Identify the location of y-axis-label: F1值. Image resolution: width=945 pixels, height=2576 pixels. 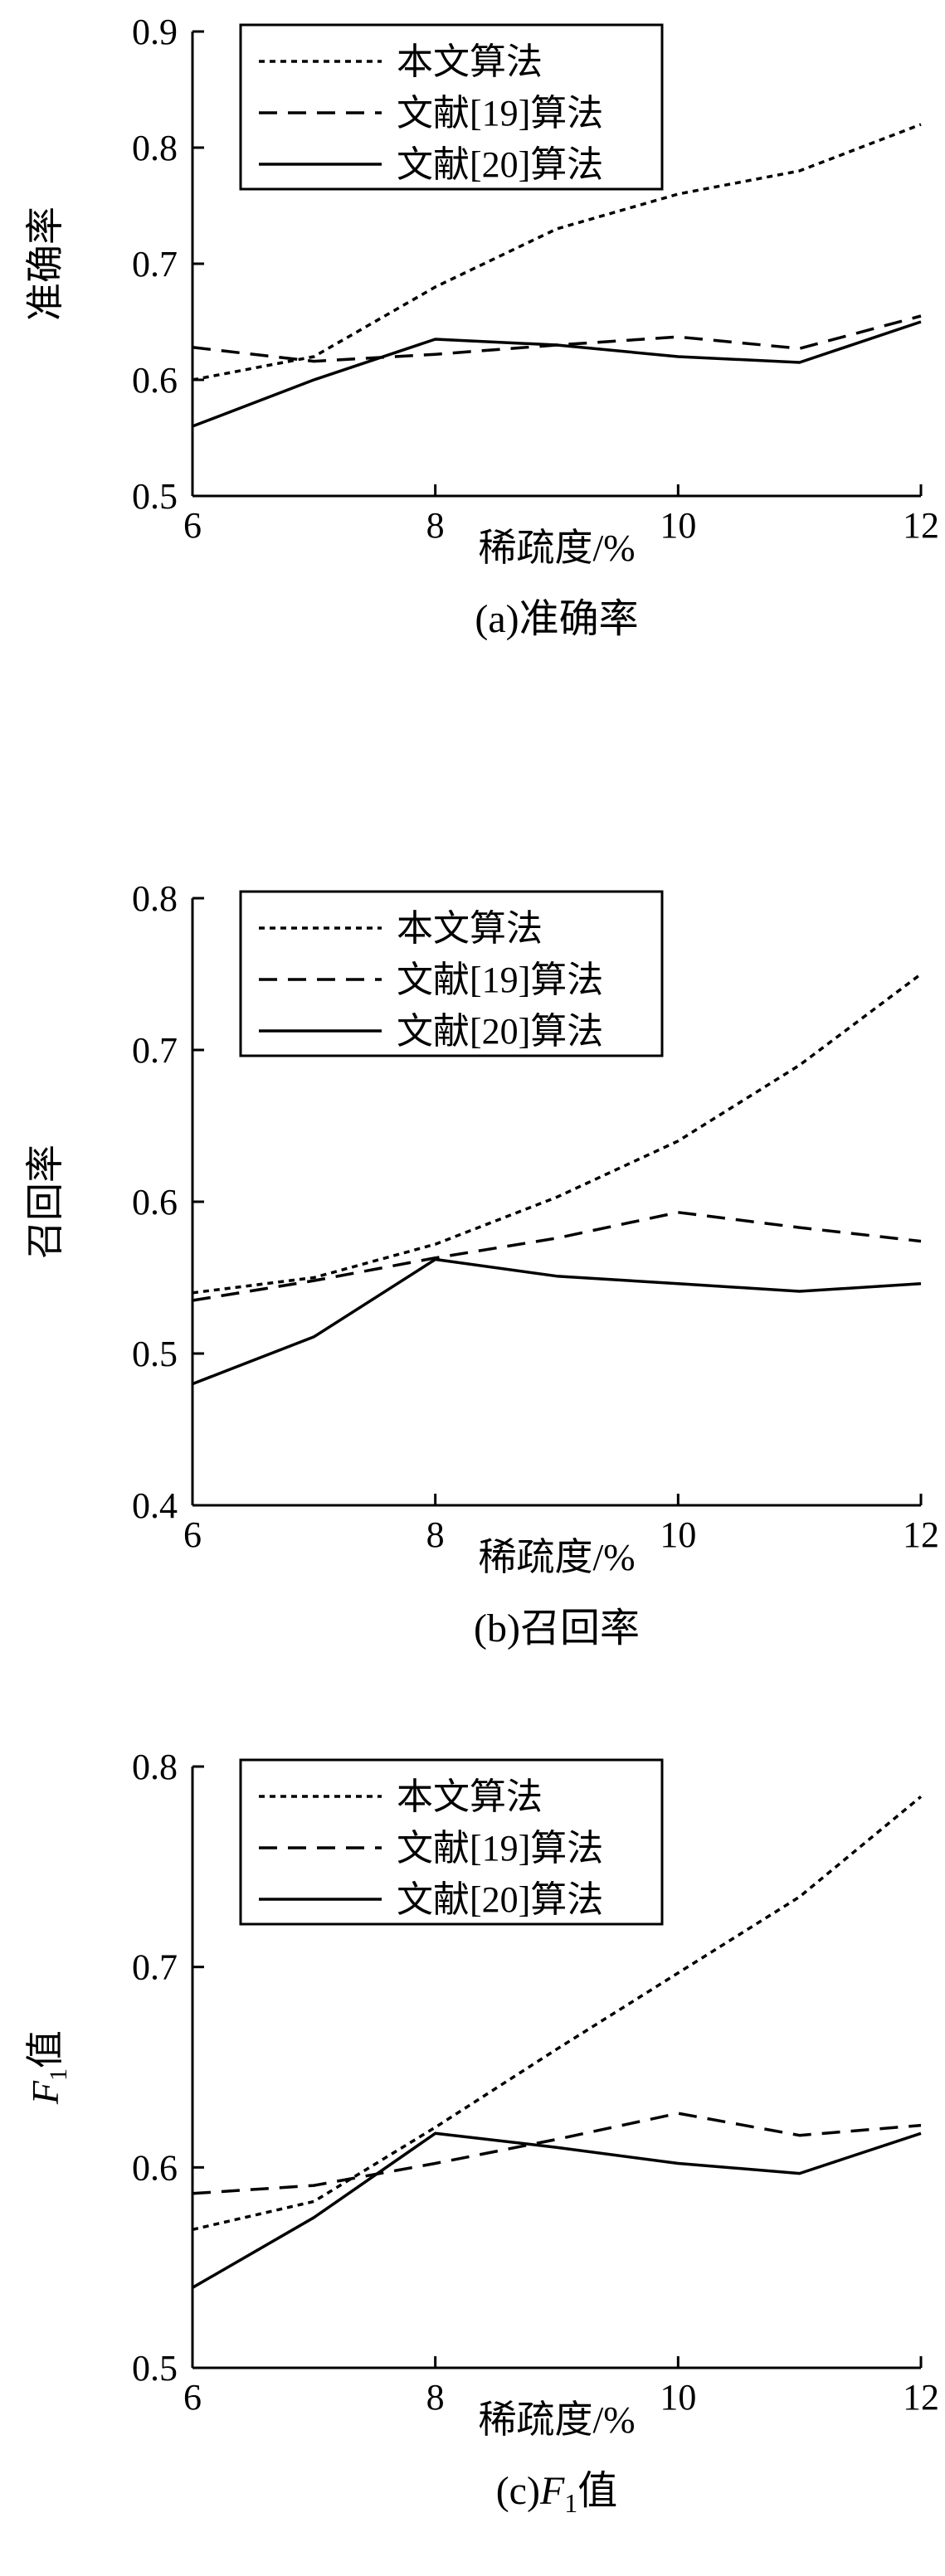
(48, 2067).